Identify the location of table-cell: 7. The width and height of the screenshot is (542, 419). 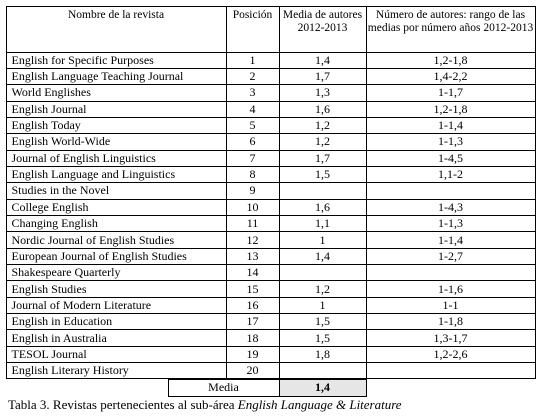
(252, 158).